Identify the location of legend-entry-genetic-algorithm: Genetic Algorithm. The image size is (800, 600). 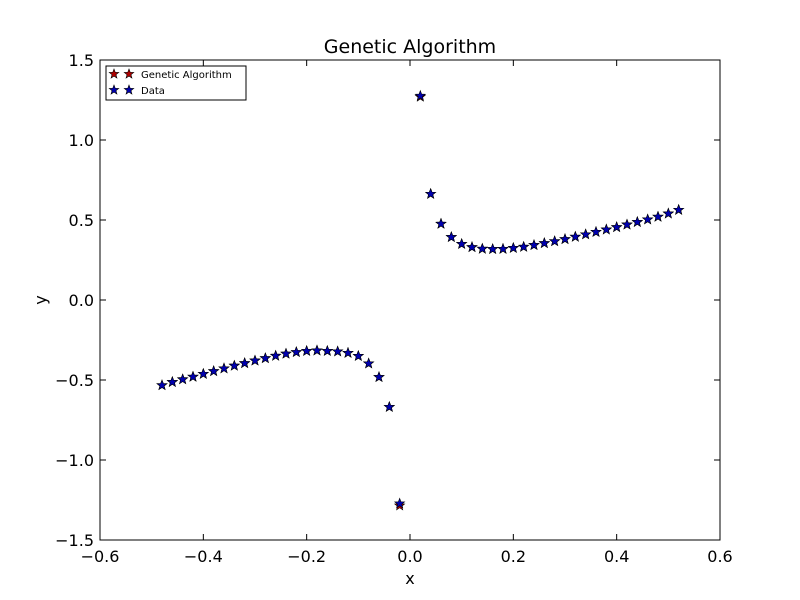
(170, 74).